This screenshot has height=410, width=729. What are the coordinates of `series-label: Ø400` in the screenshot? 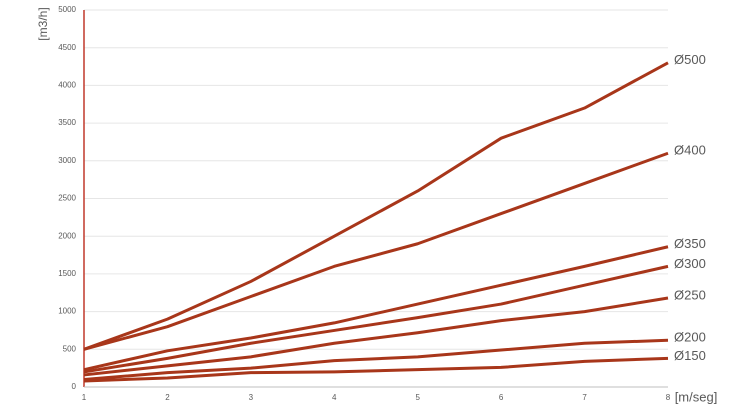 It's located at (690, 150).